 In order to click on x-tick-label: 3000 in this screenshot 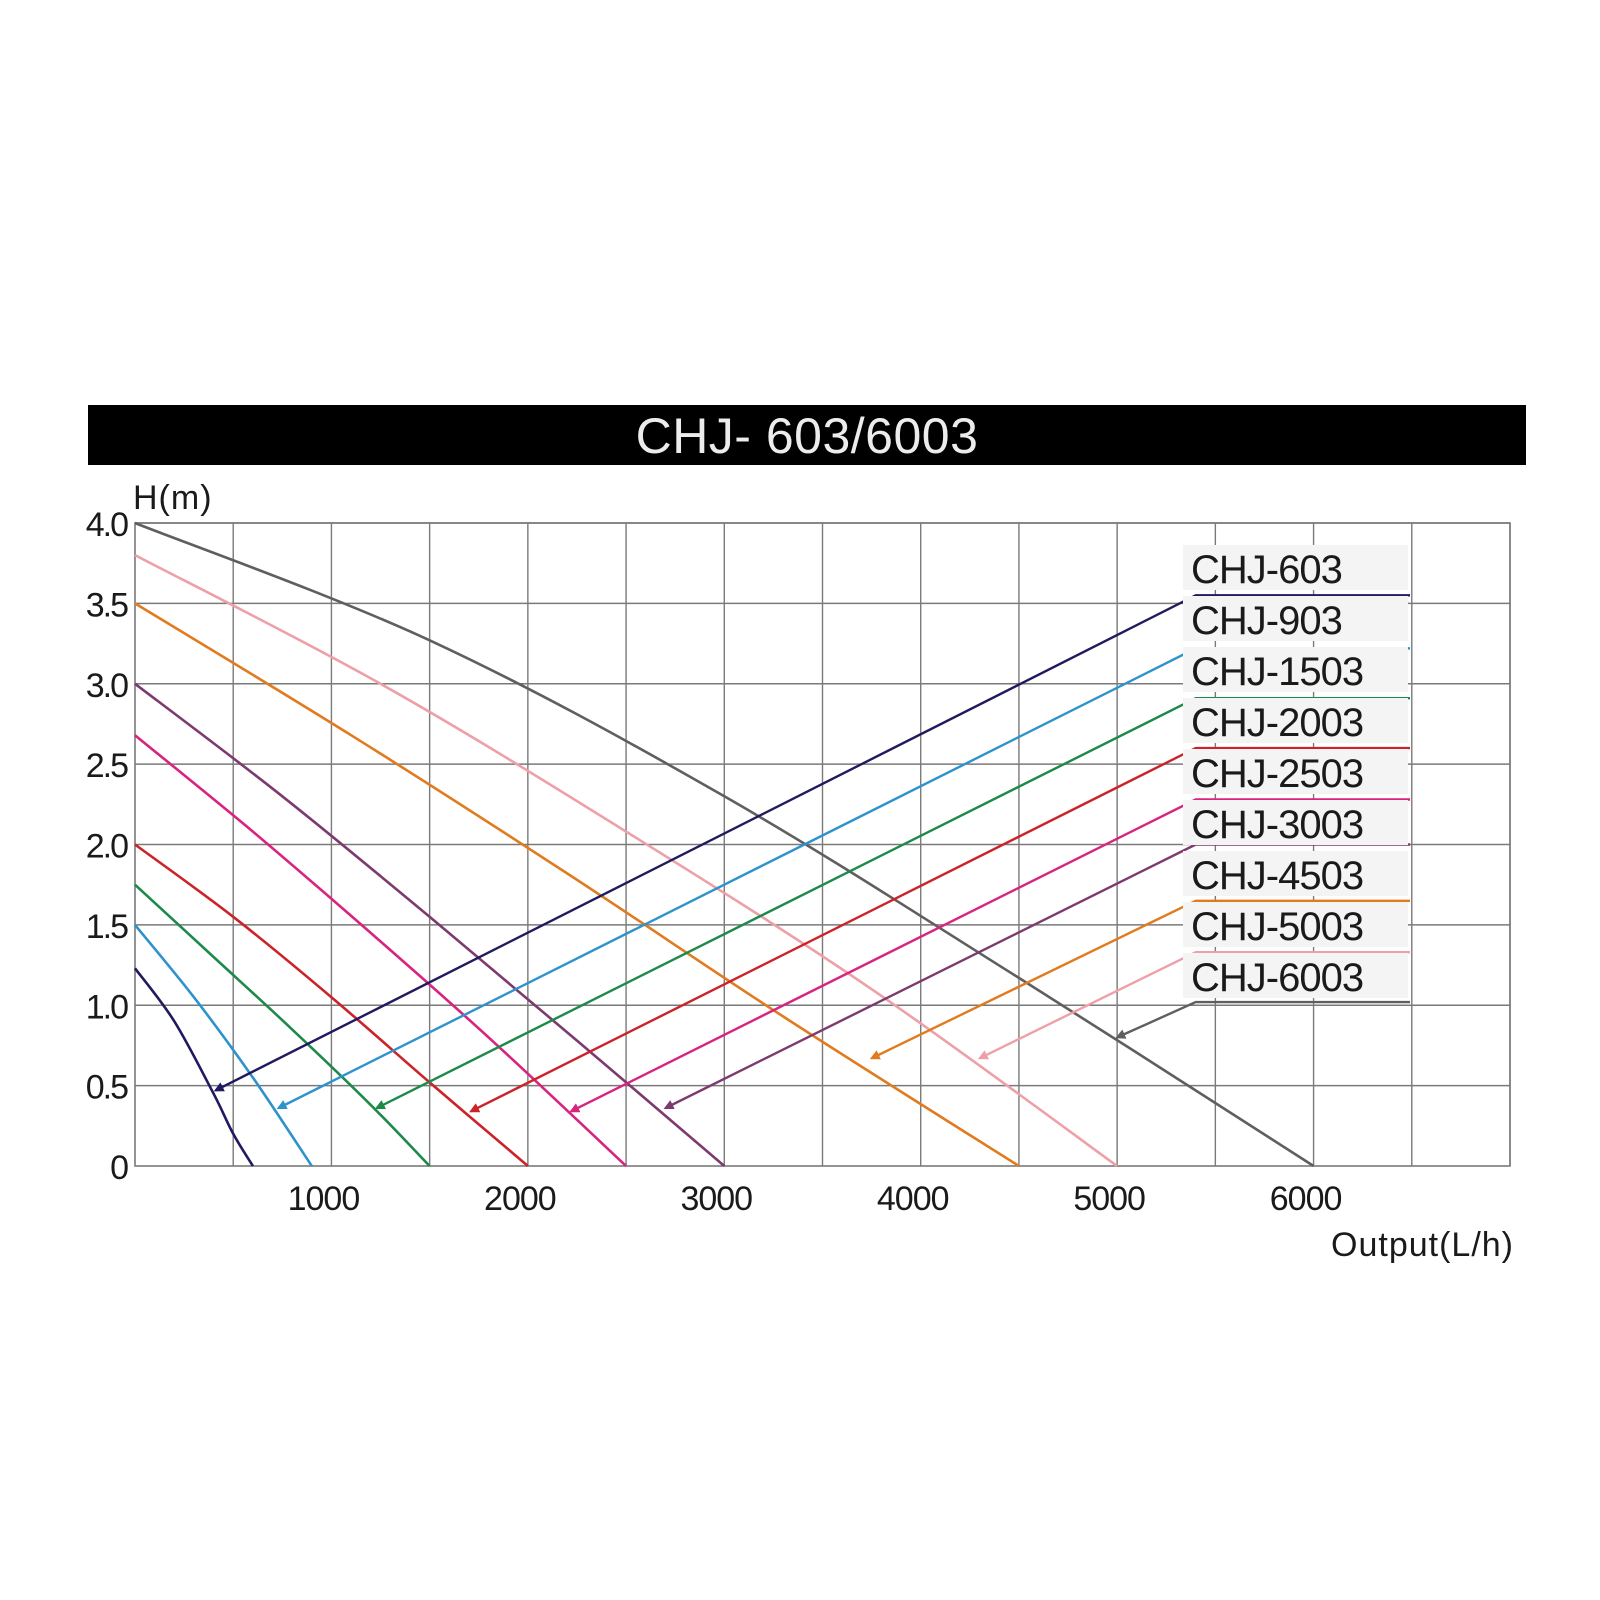, I will do `click(716, 1199)`.